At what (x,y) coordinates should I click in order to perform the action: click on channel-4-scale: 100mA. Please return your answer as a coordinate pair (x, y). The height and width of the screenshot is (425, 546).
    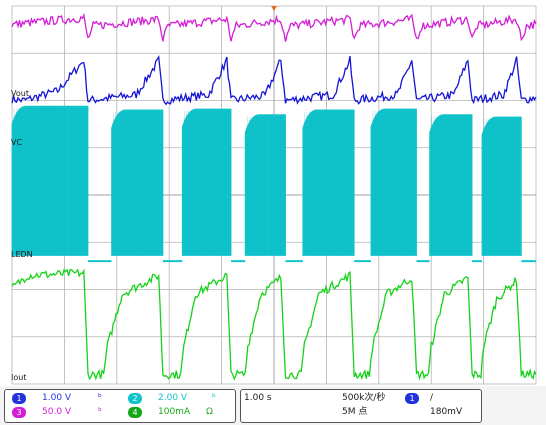
    Looking at the image, I should click on (174, 412).